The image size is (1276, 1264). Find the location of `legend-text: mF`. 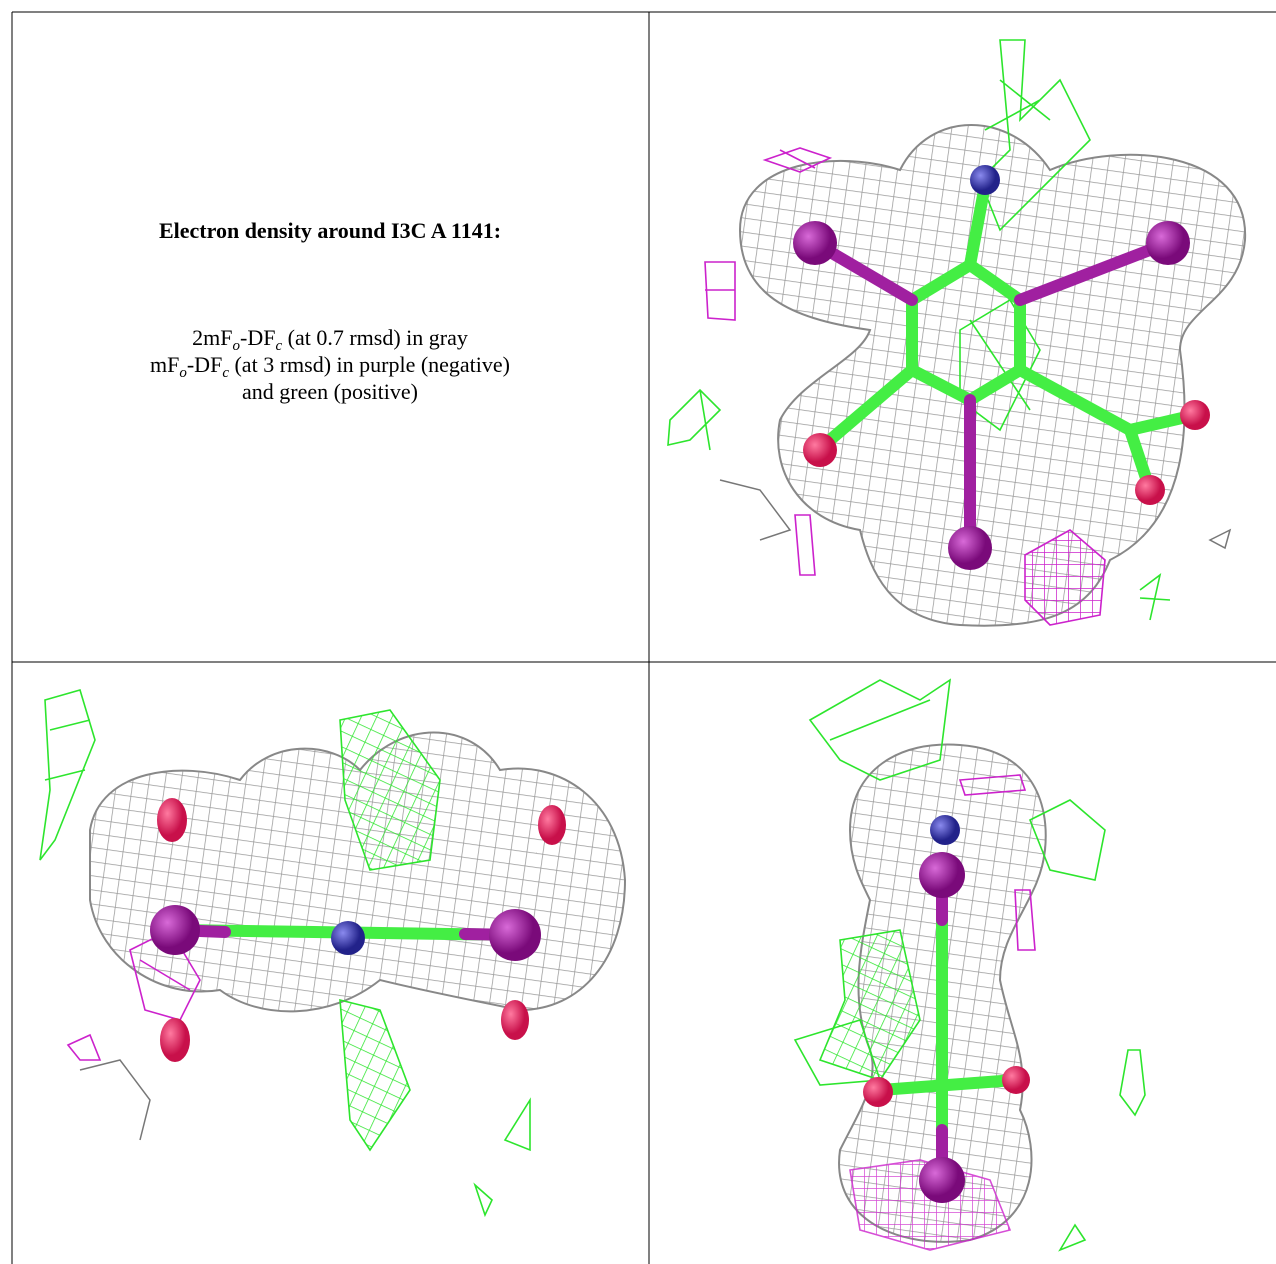

legend-text: mF is located at coordinates (164, 364).